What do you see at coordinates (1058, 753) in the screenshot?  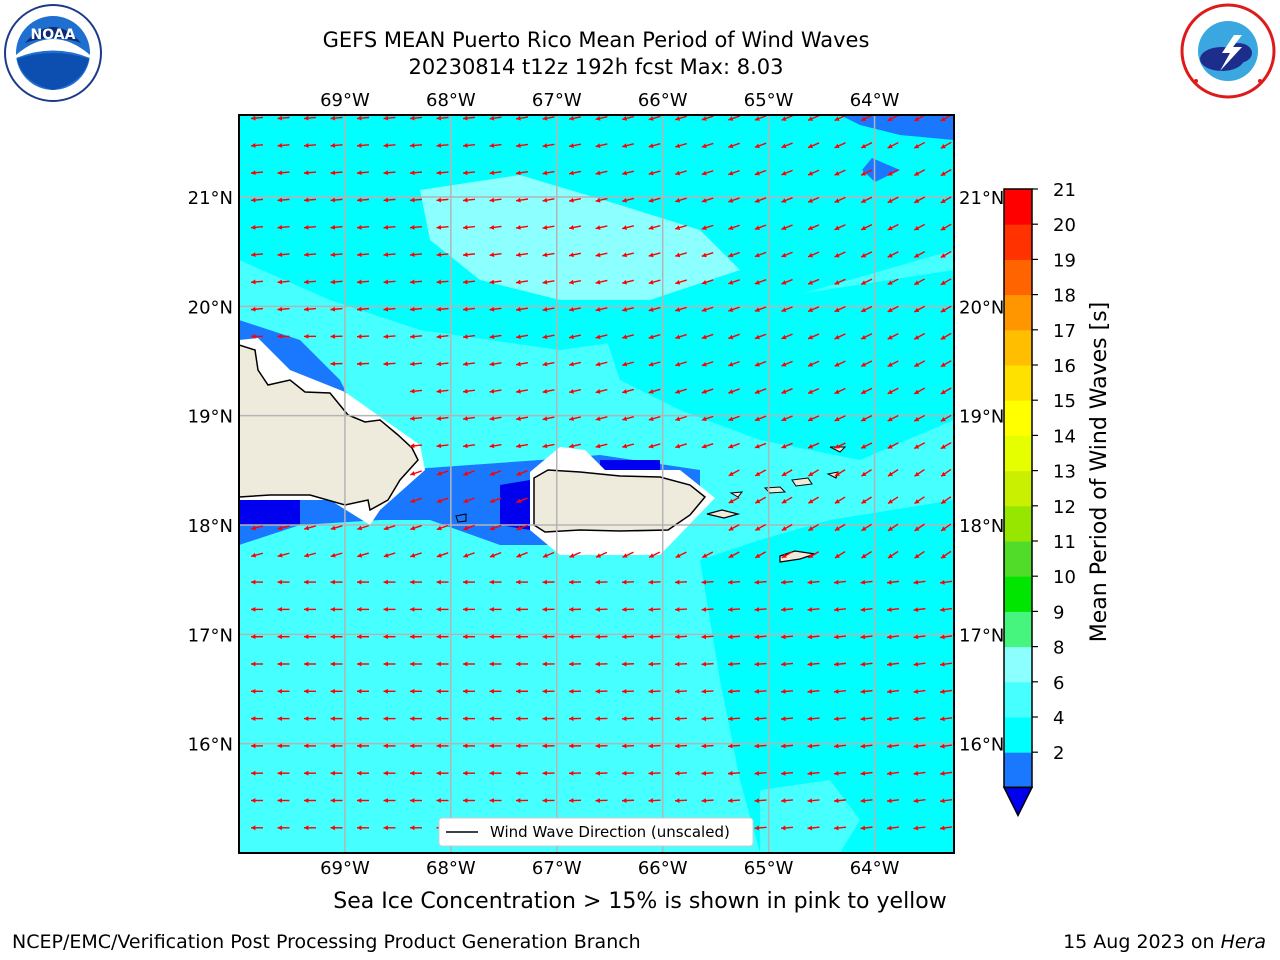 I see `colorbar-tick-label: 2` at bounding box center [1058, 753].